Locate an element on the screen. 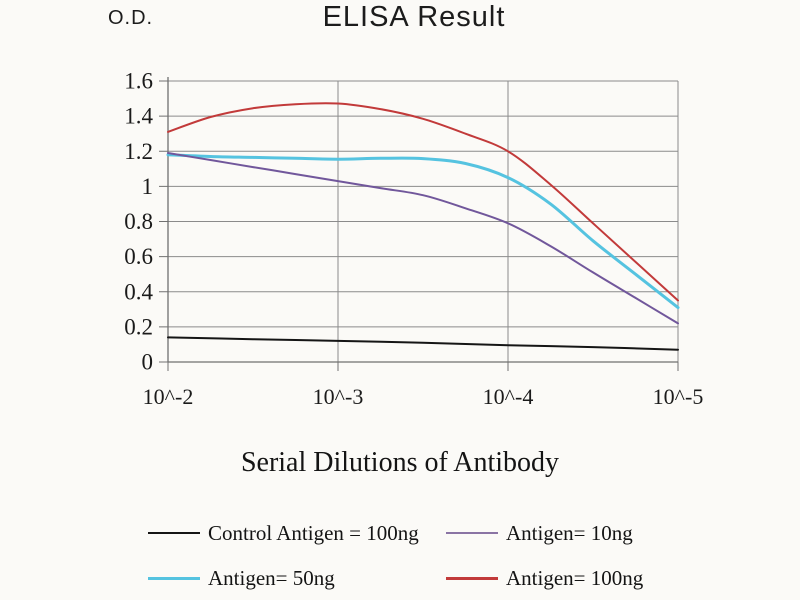 Image resolution: width=800 pixels, height=600 pixels. y-tick-label: 1.4 is located at coordinates (138, 116).